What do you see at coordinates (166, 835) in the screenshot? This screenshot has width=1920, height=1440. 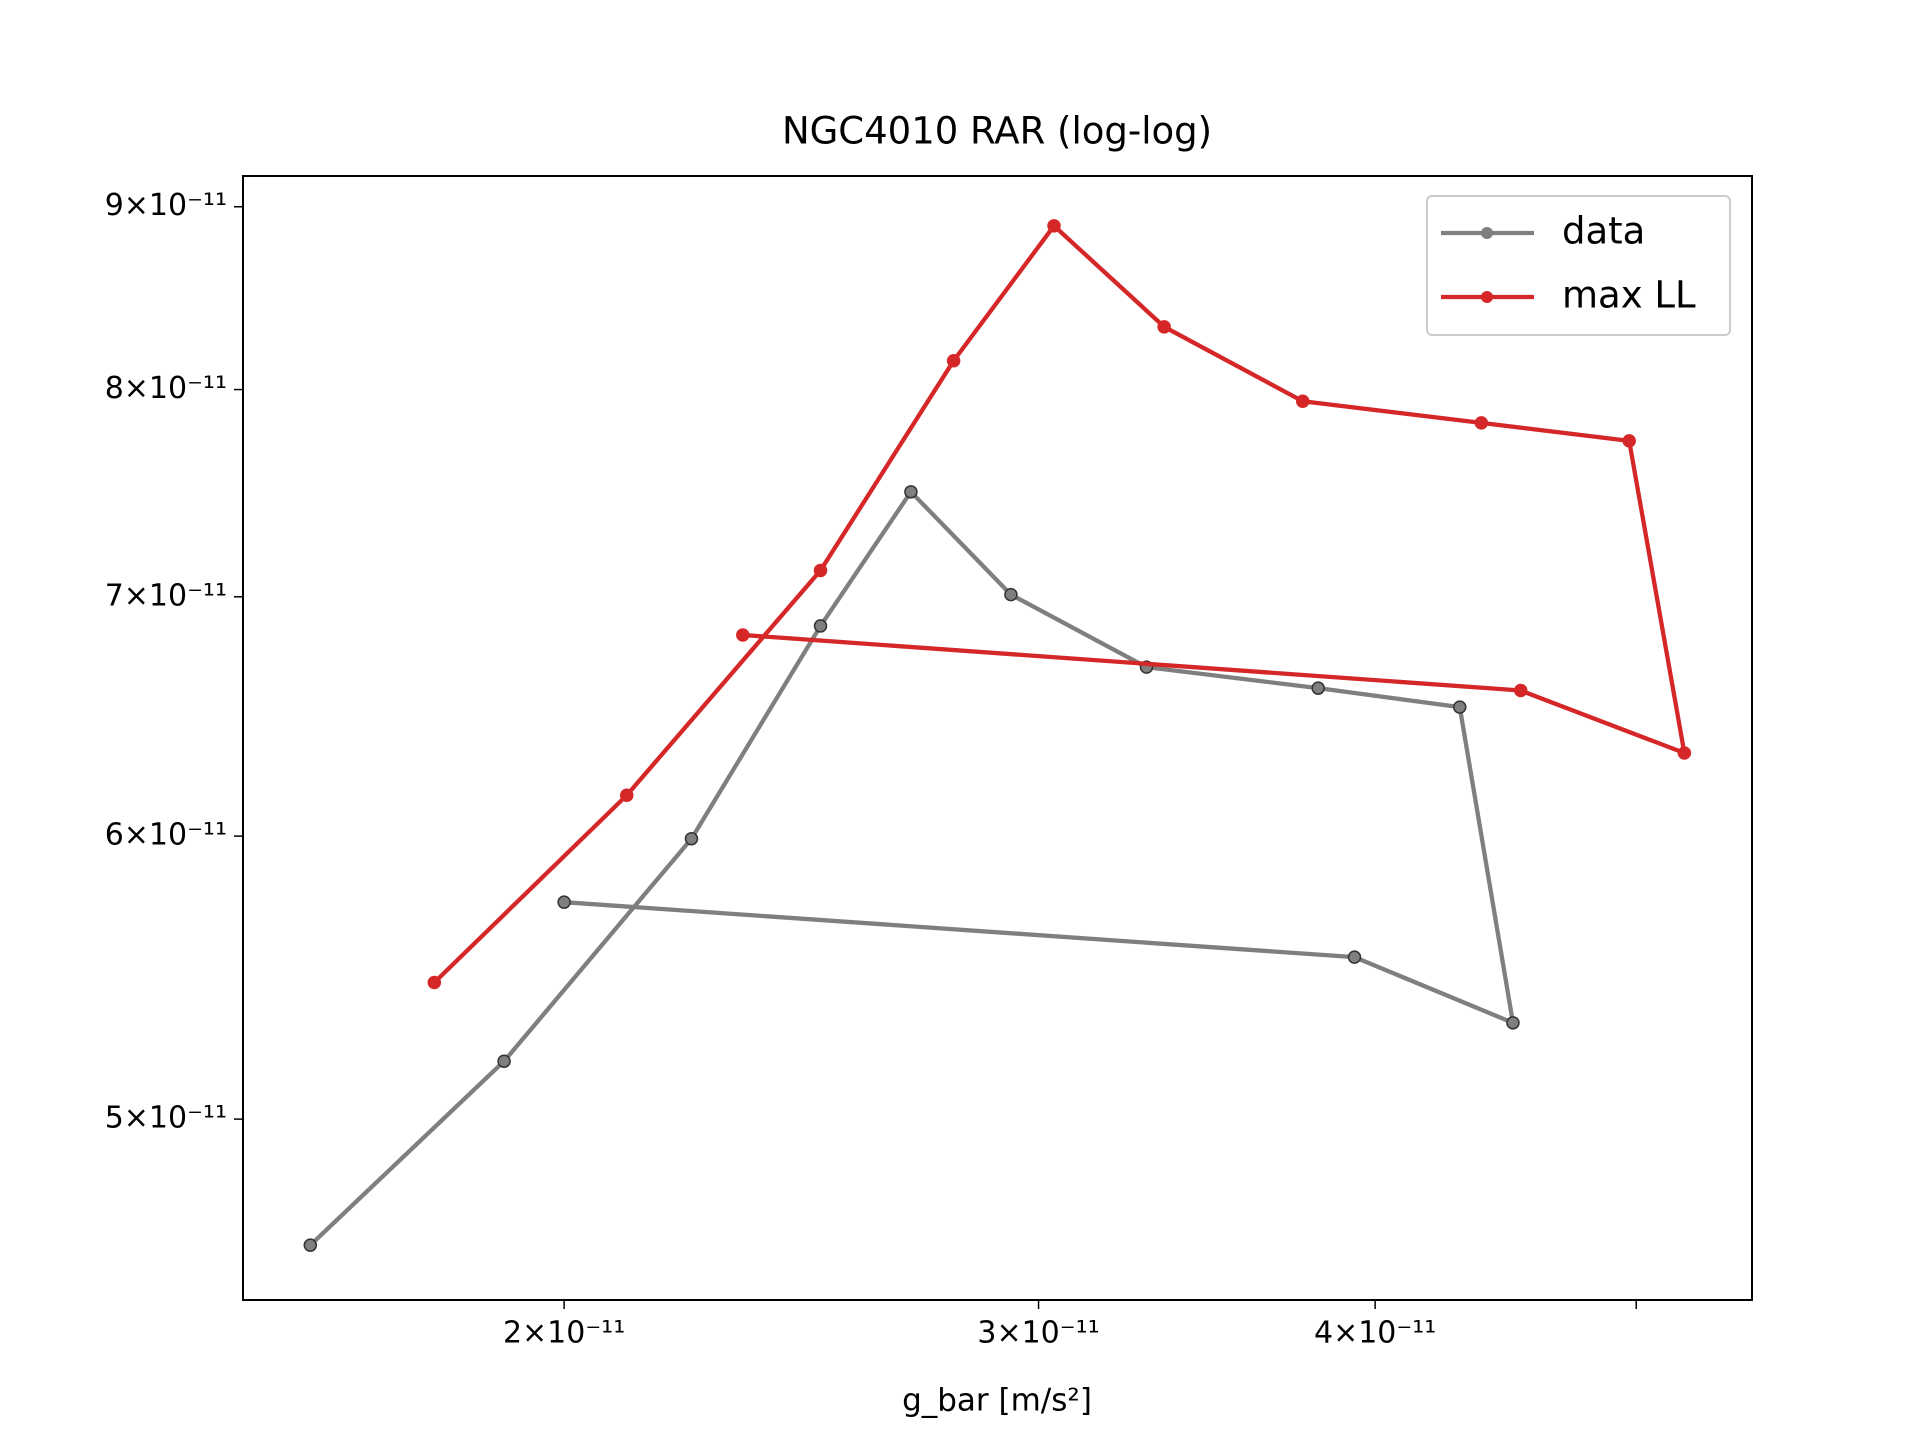 I see `y-tick-label: 6×10⁻¹¹` at bounding box center [166, 835].